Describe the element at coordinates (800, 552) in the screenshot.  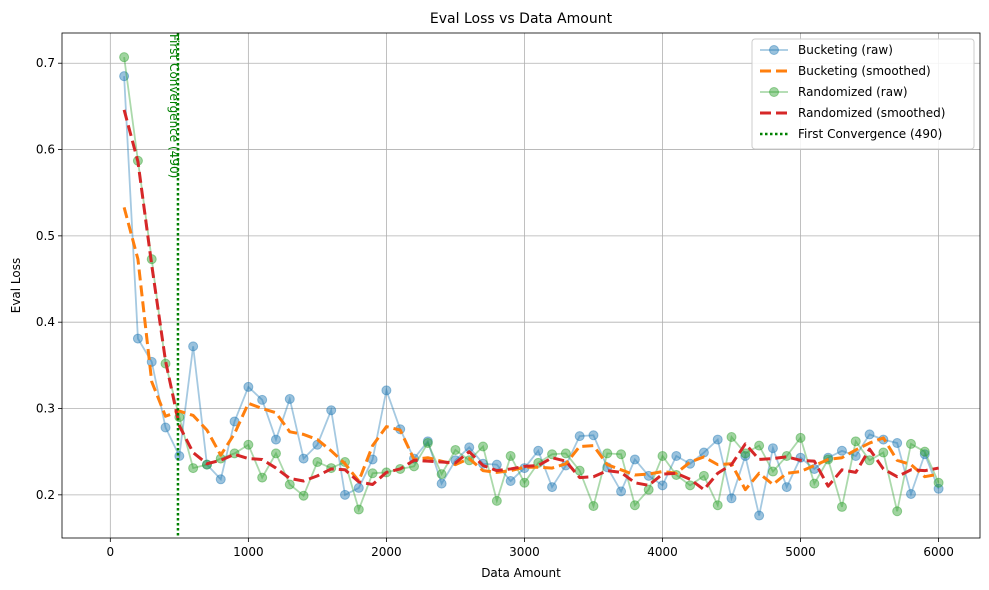
I see `x-tick-label: 5000` at that location.